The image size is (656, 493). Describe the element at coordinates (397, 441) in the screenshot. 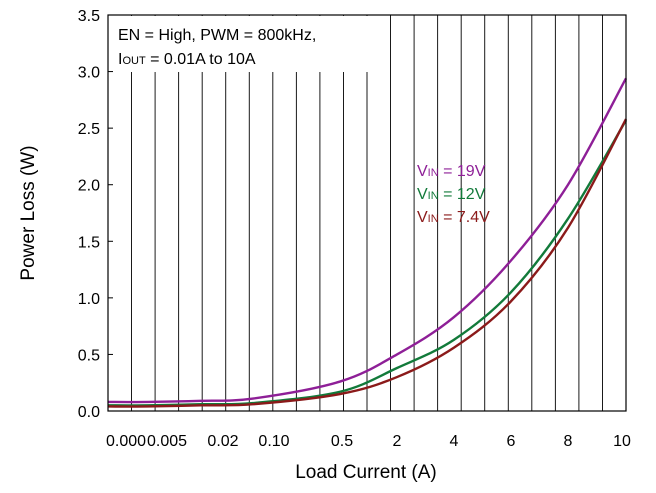

I see `x-tick-label: 2` at that location.